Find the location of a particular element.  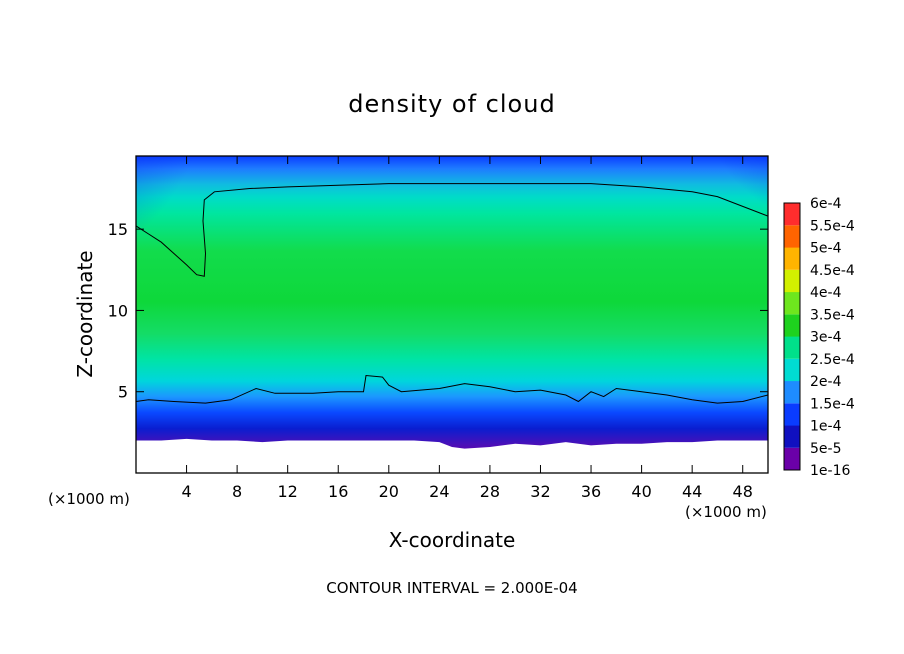

x-tick-label: 44 is located at coordinates (692, 491).